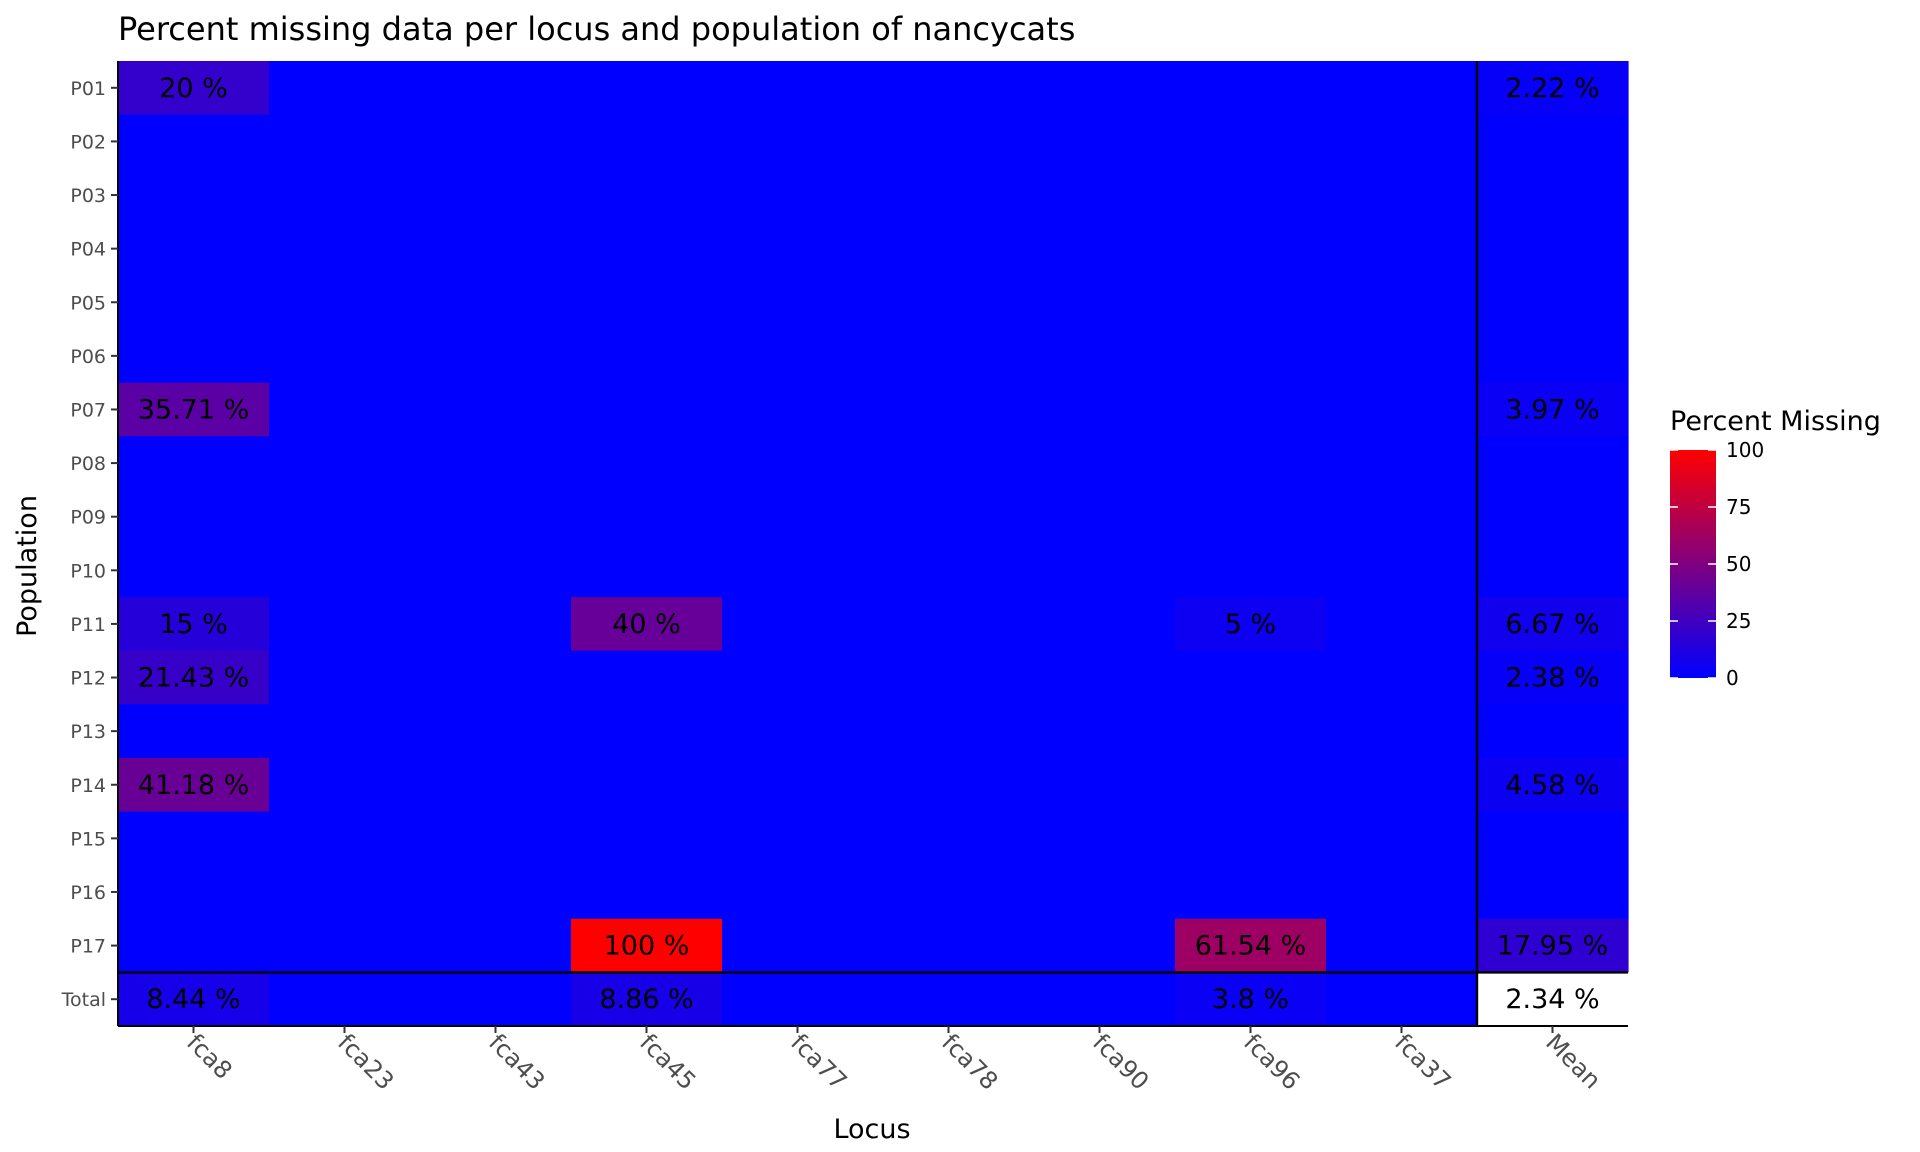 Image resolution: width=1920 pixels, height=1152 pixels. I want to click on y-axis-title: Population, so click(27, 566).